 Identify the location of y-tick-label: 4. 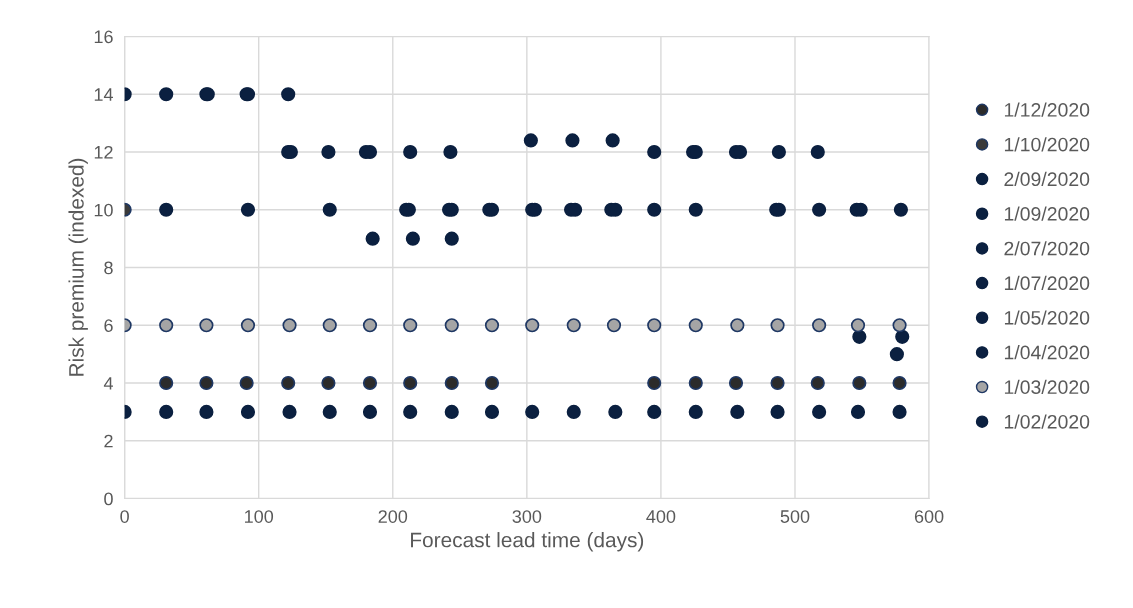
(108, 383).